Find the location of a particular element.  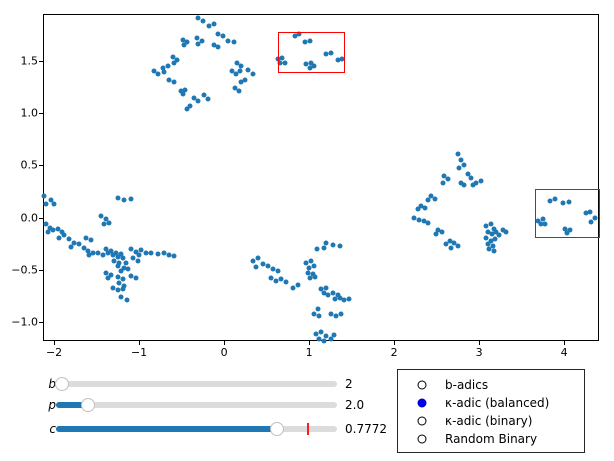

slider-track-c is located at coordinates (196, 429).